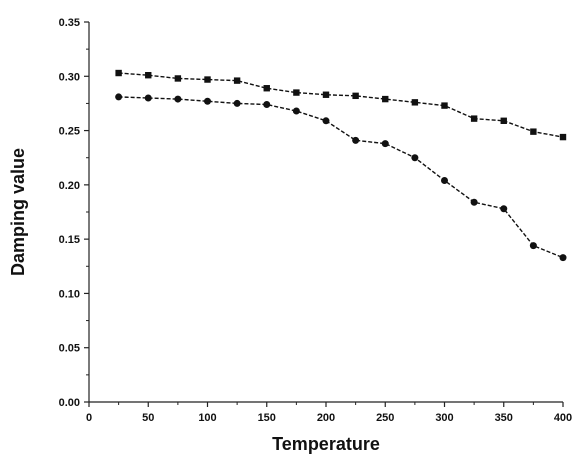 The image size is (587, 465). I want to click on y-tick-label: 0.15, so click(69, 240).